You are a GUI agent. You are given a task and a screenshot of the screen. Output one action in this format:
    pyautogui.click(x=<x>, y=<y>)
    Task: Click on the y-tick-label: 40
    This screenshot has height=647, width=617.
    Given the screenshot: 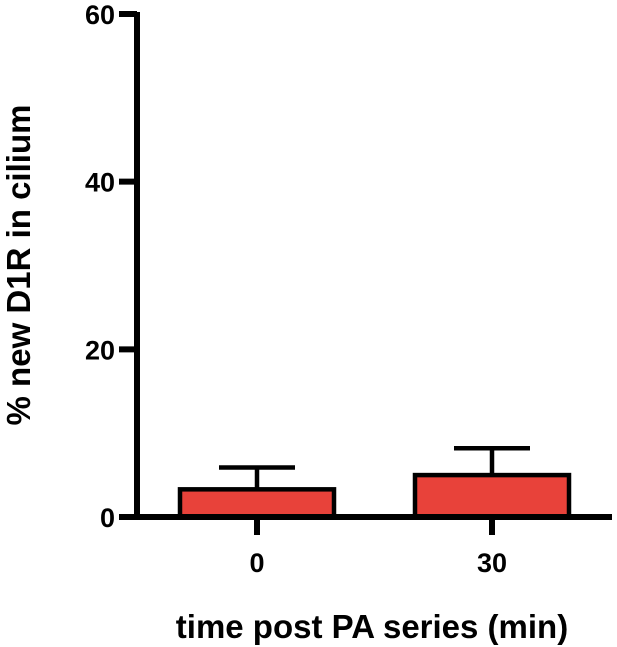 What is the action you would take?
    pyautogui.click(x=100, y=183)
    